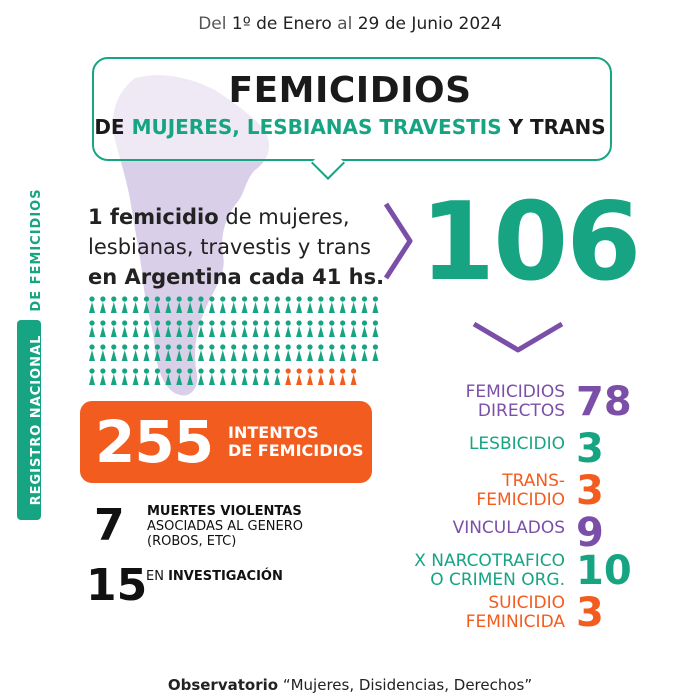 This screenshot has height=700, width=700. I want to click on category-label: TRANS- FEMICIDIO, so click(520, 491).